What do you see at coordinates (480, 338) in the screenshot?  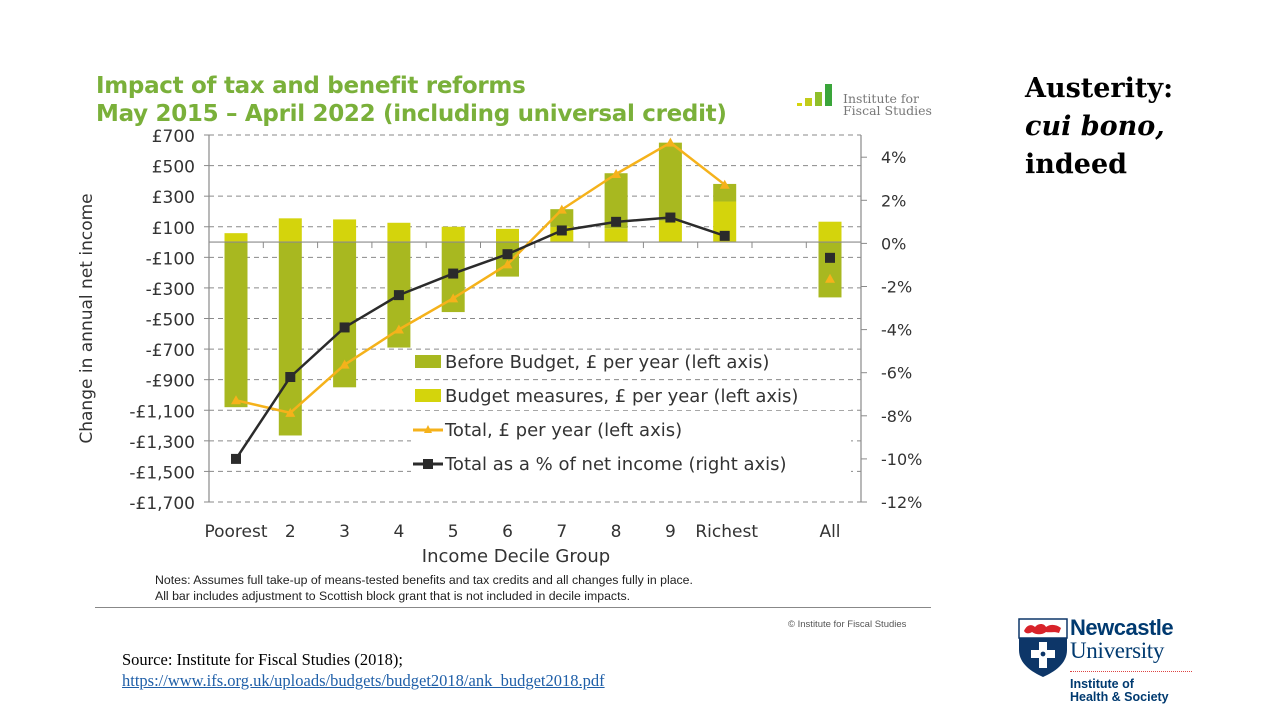 I see `total-pct-line` at bounding box center [480, 338].